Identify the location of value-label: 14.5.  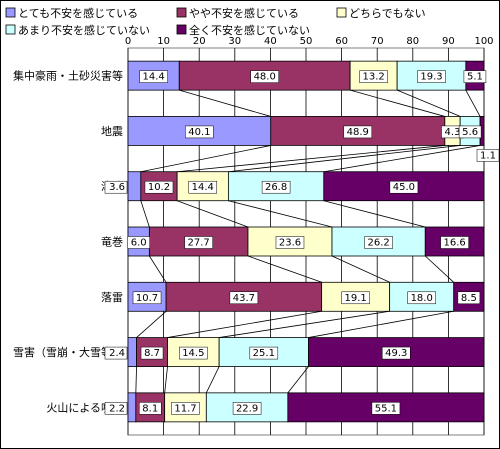
(193, 353).